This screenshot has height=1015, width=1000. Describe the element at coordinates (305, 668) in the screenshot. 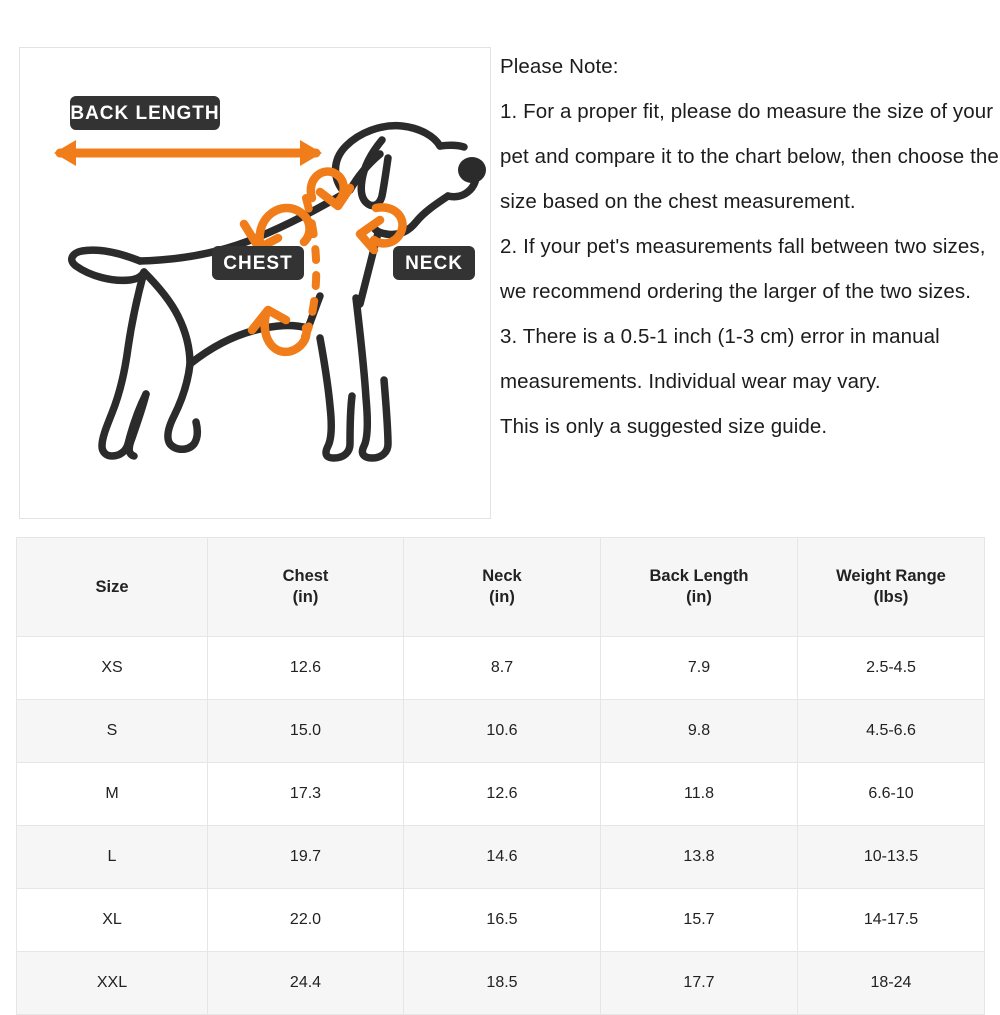

I see `cell-chest: 12.6` at that location.